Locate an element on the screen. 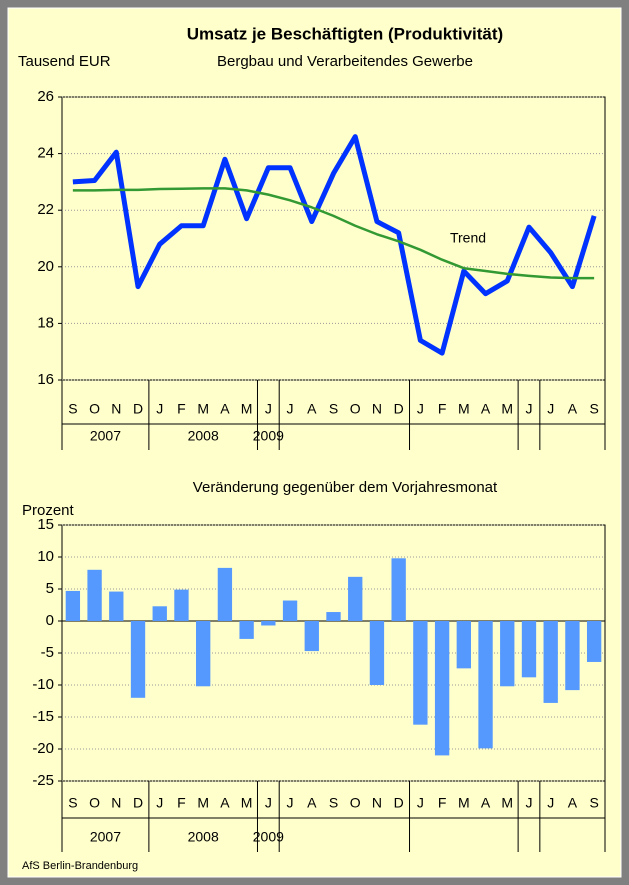 This screenshot has height=885, width=629. y-tick-label: 20 is located at coordinates (45, 266).